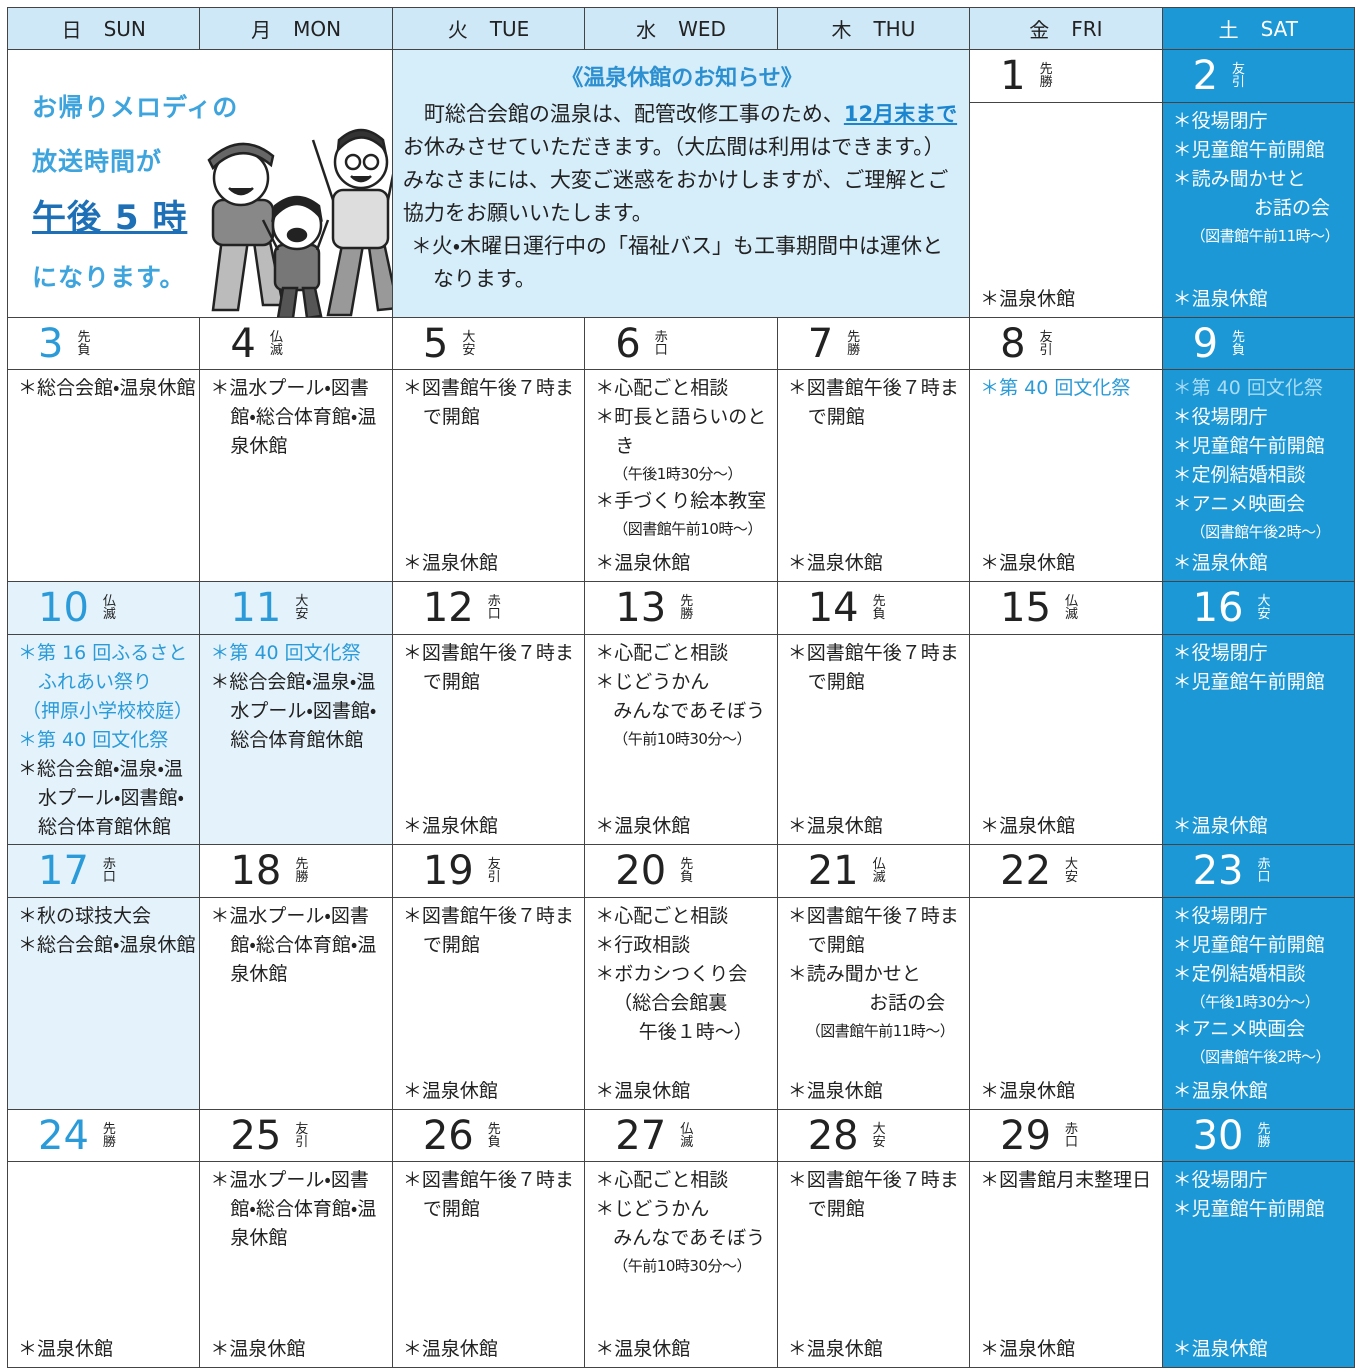 Image resolution: width=1360 pixels, height=1372 pixels. What do you see at coordinates (1291, 208) in the screenshot?
I see `event: お話の会` at bounding box center [1291, 208].